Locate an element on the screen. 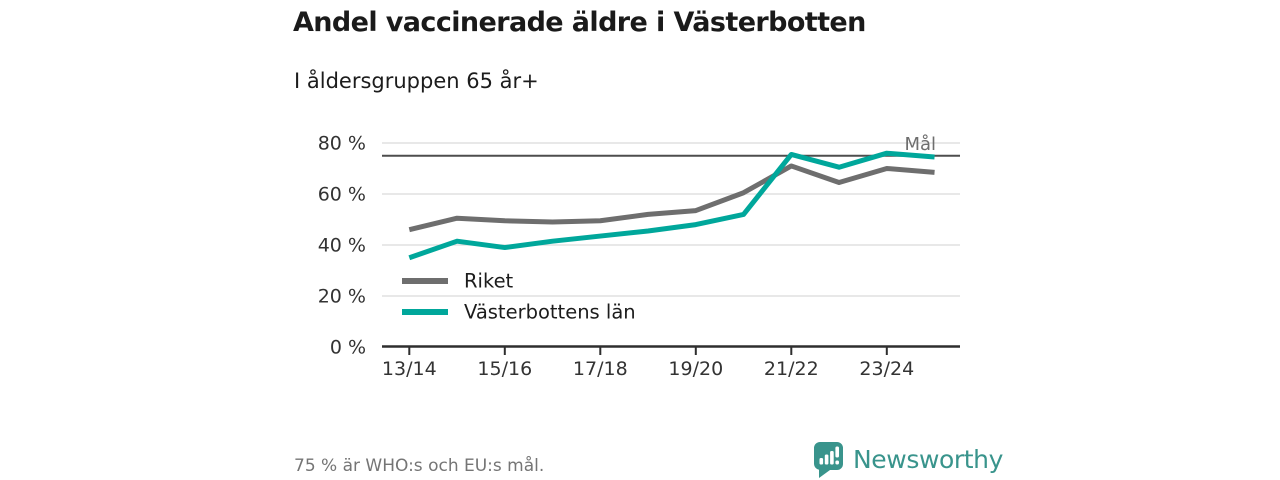 The height and width of the screenshot is (480, 1280). newsworthy-wordmark: Newsworthy is located at coordinates (928, 459).